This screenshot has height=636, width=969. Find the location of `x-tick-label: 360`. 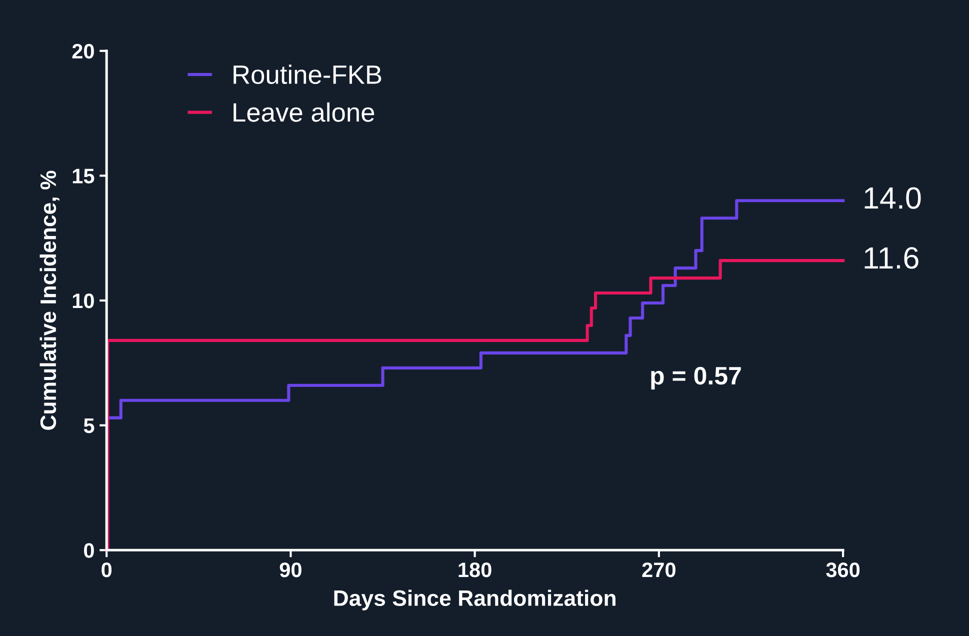

x-tick-label: 360 is located at coordinates (843, 570).